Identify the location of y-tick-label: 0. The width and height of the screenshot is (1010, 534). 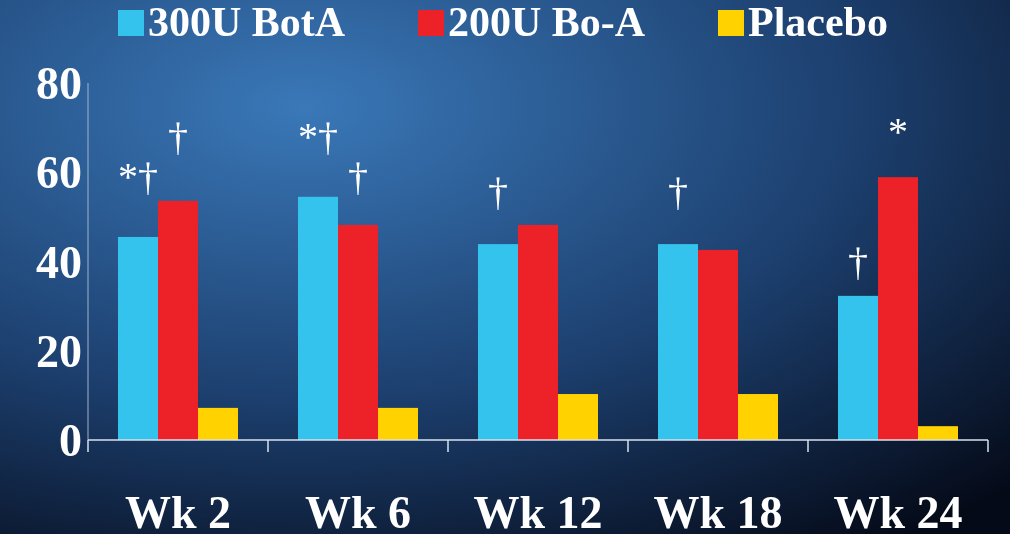
(70, 441).